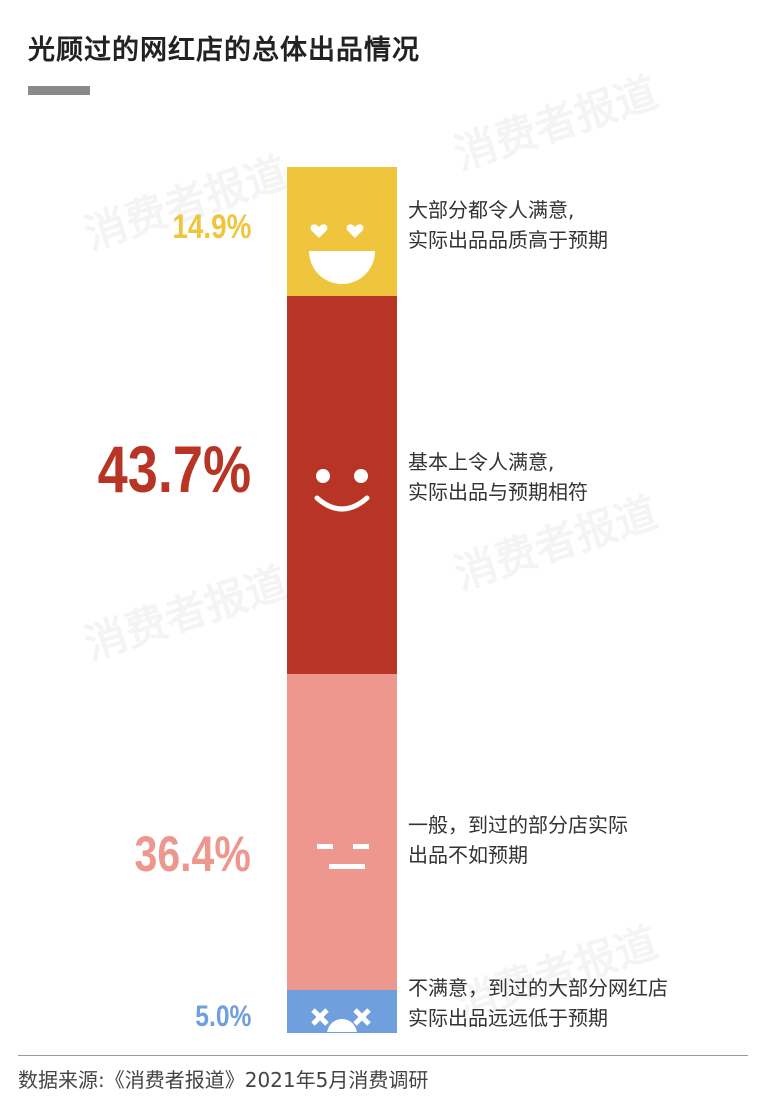  Describe the element at coordinates (223, 1080) in the screenshot. I see `source-note: 数据来源:《消费者报道》2021年5月消费调研` at that location.